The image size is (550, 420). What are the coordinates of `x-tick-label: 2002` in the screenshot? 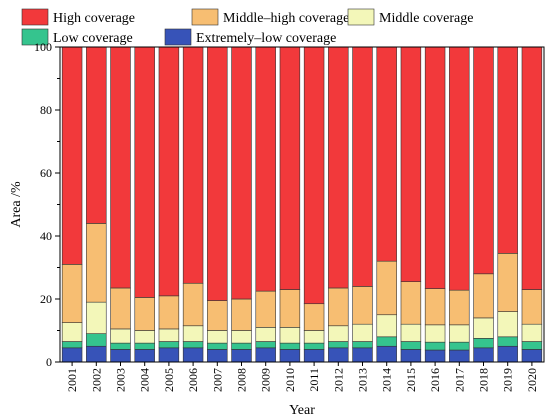 It's located at (96, 380).